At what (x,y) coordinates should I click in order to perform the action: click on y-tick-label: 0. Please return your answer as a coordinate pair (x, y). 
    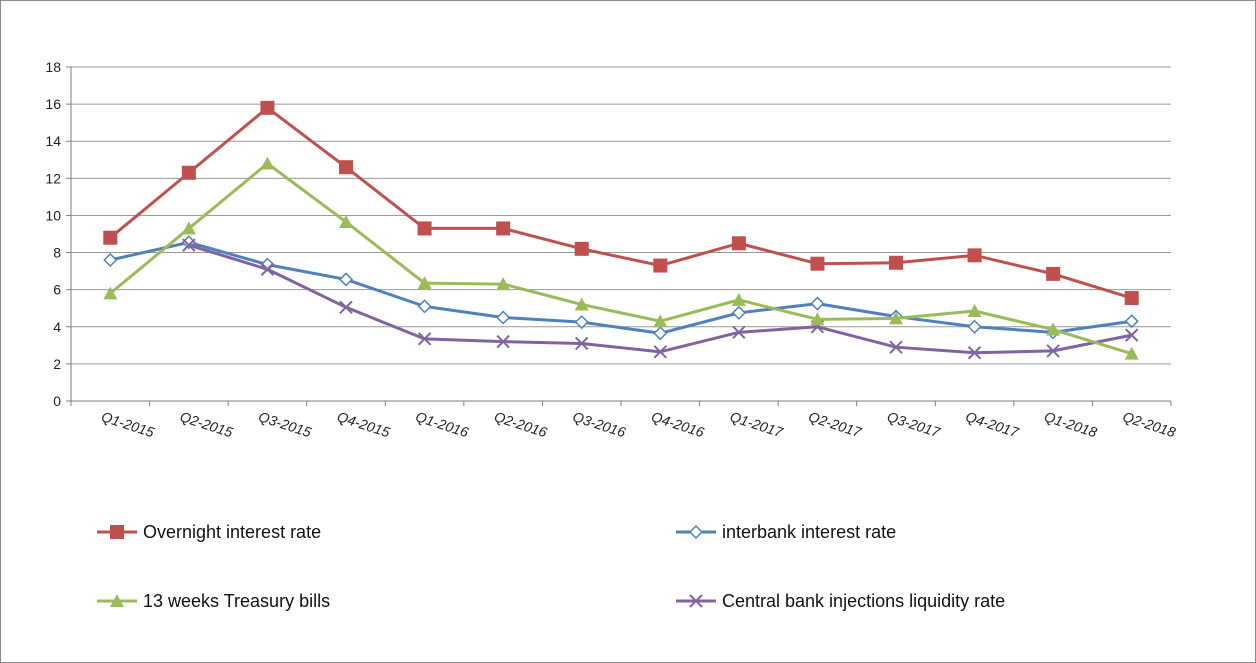
    Looking at the image, I should click on (57, 401).